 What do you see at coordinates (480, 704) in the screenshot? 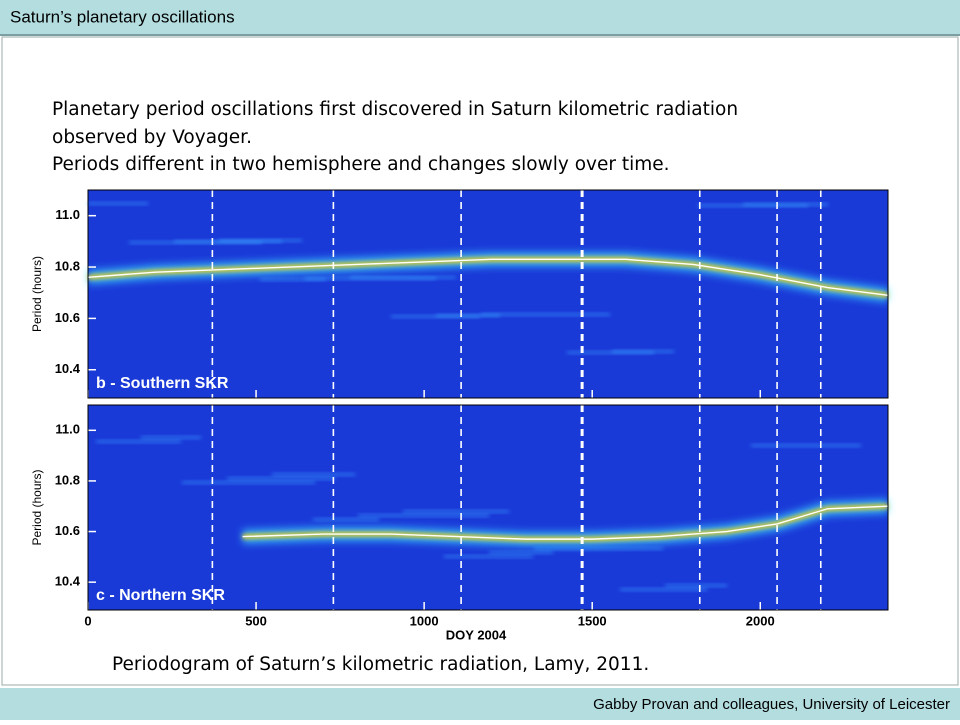
I see `footer-bar` at bounding box center [480, 704].